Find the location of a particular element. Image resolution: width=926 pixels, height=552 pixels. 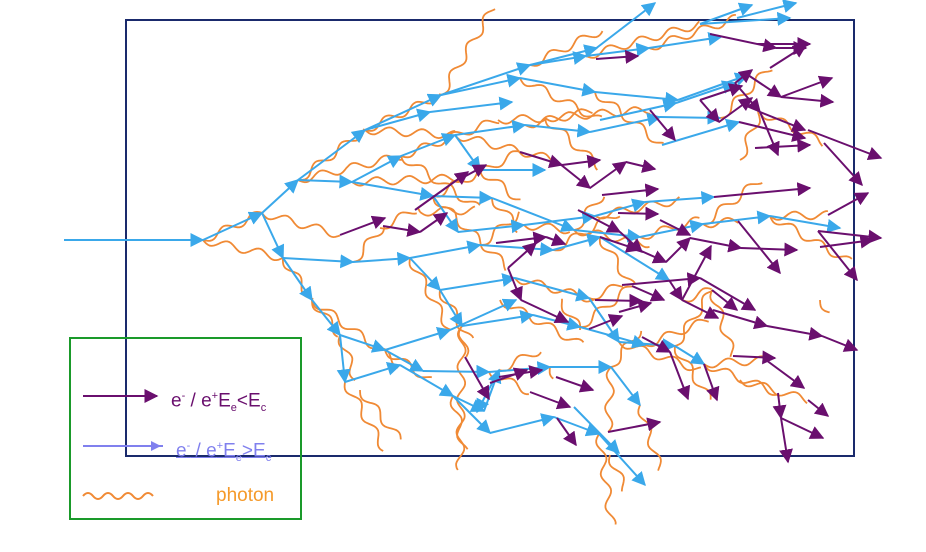

legend-row-low-energy: e- / e+Ee<Ec is located at coordinates (185, 397).